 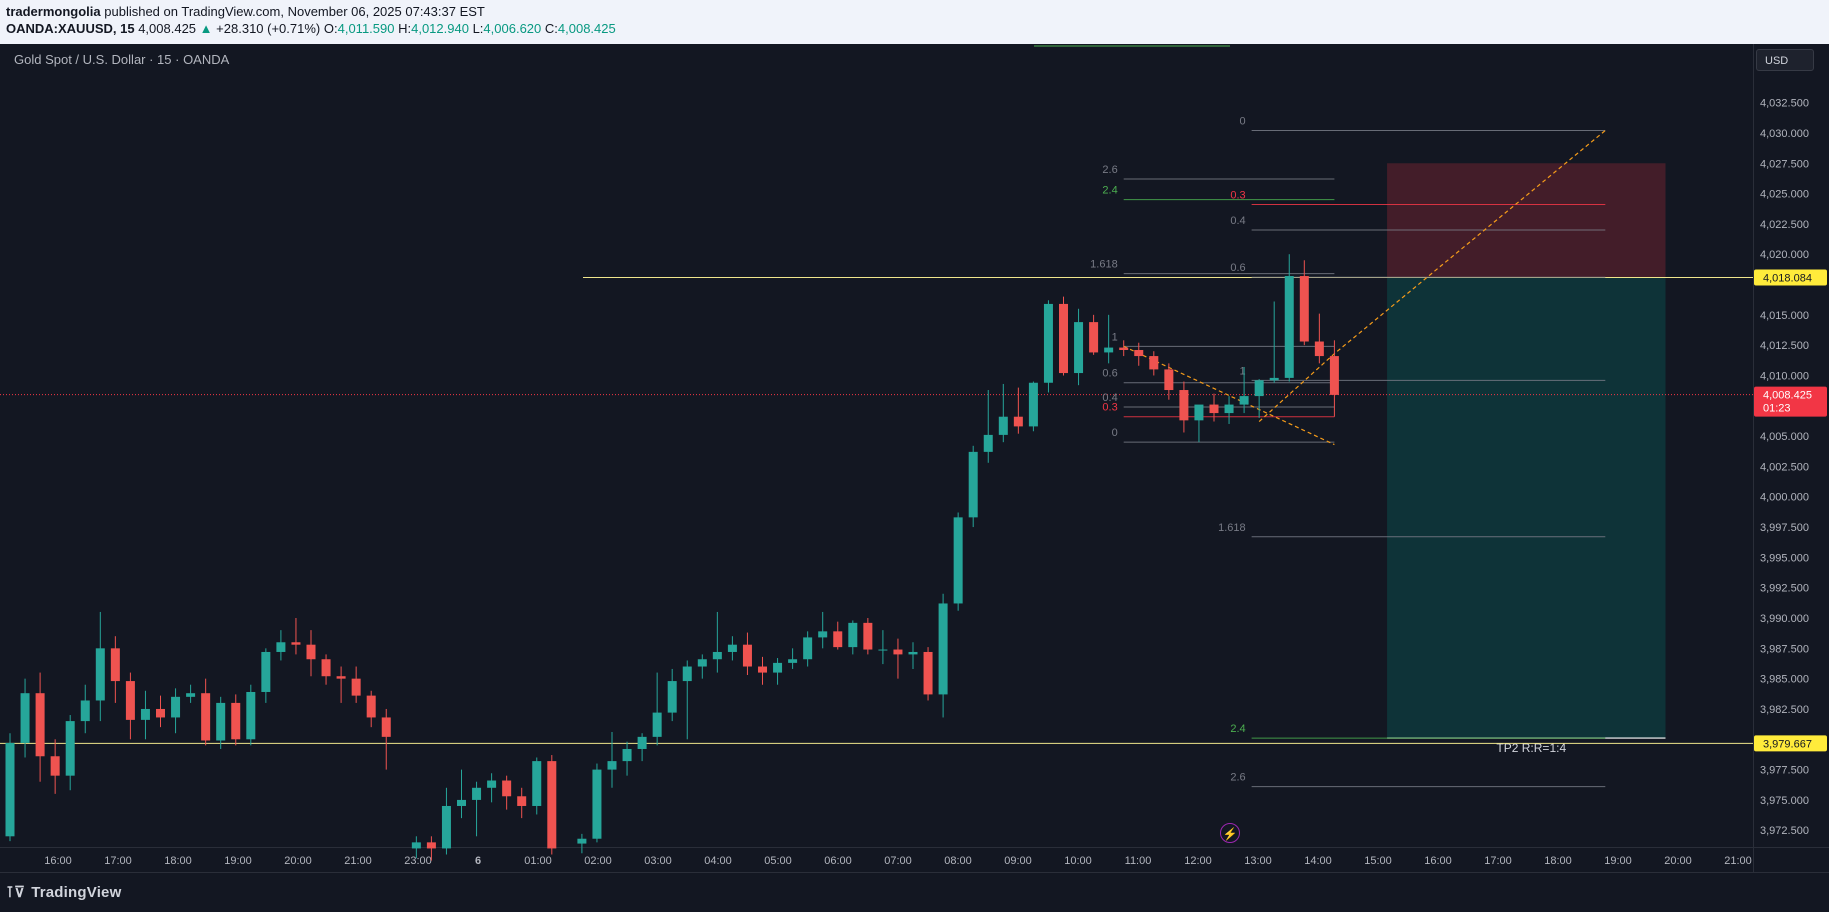 I want to click on fib-left-level-label: 0.6, so click(x=1109, y=374).